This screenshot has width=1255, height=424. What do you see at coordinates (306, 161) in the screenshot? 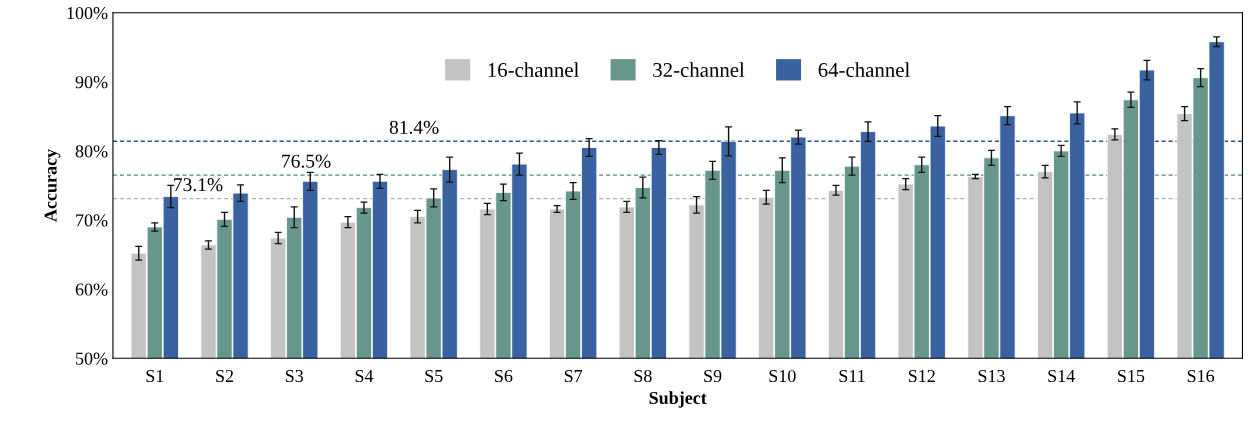
I see `ref-line-label: 76.5%` at bounding box center [306, 161].